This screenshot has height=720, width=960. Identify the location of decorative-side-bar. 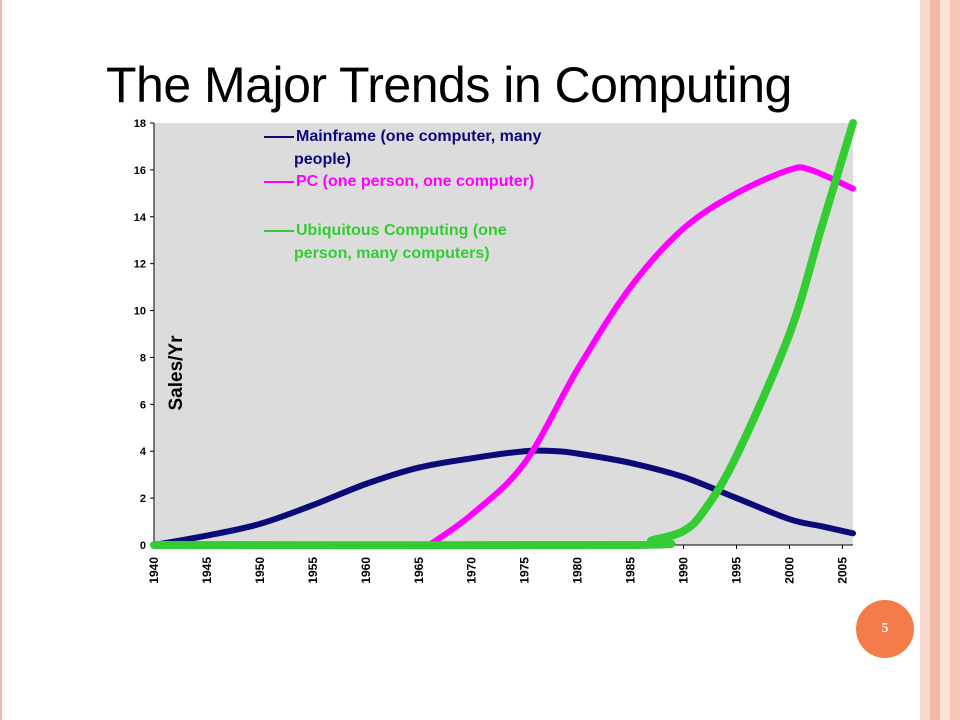
(940, 360).